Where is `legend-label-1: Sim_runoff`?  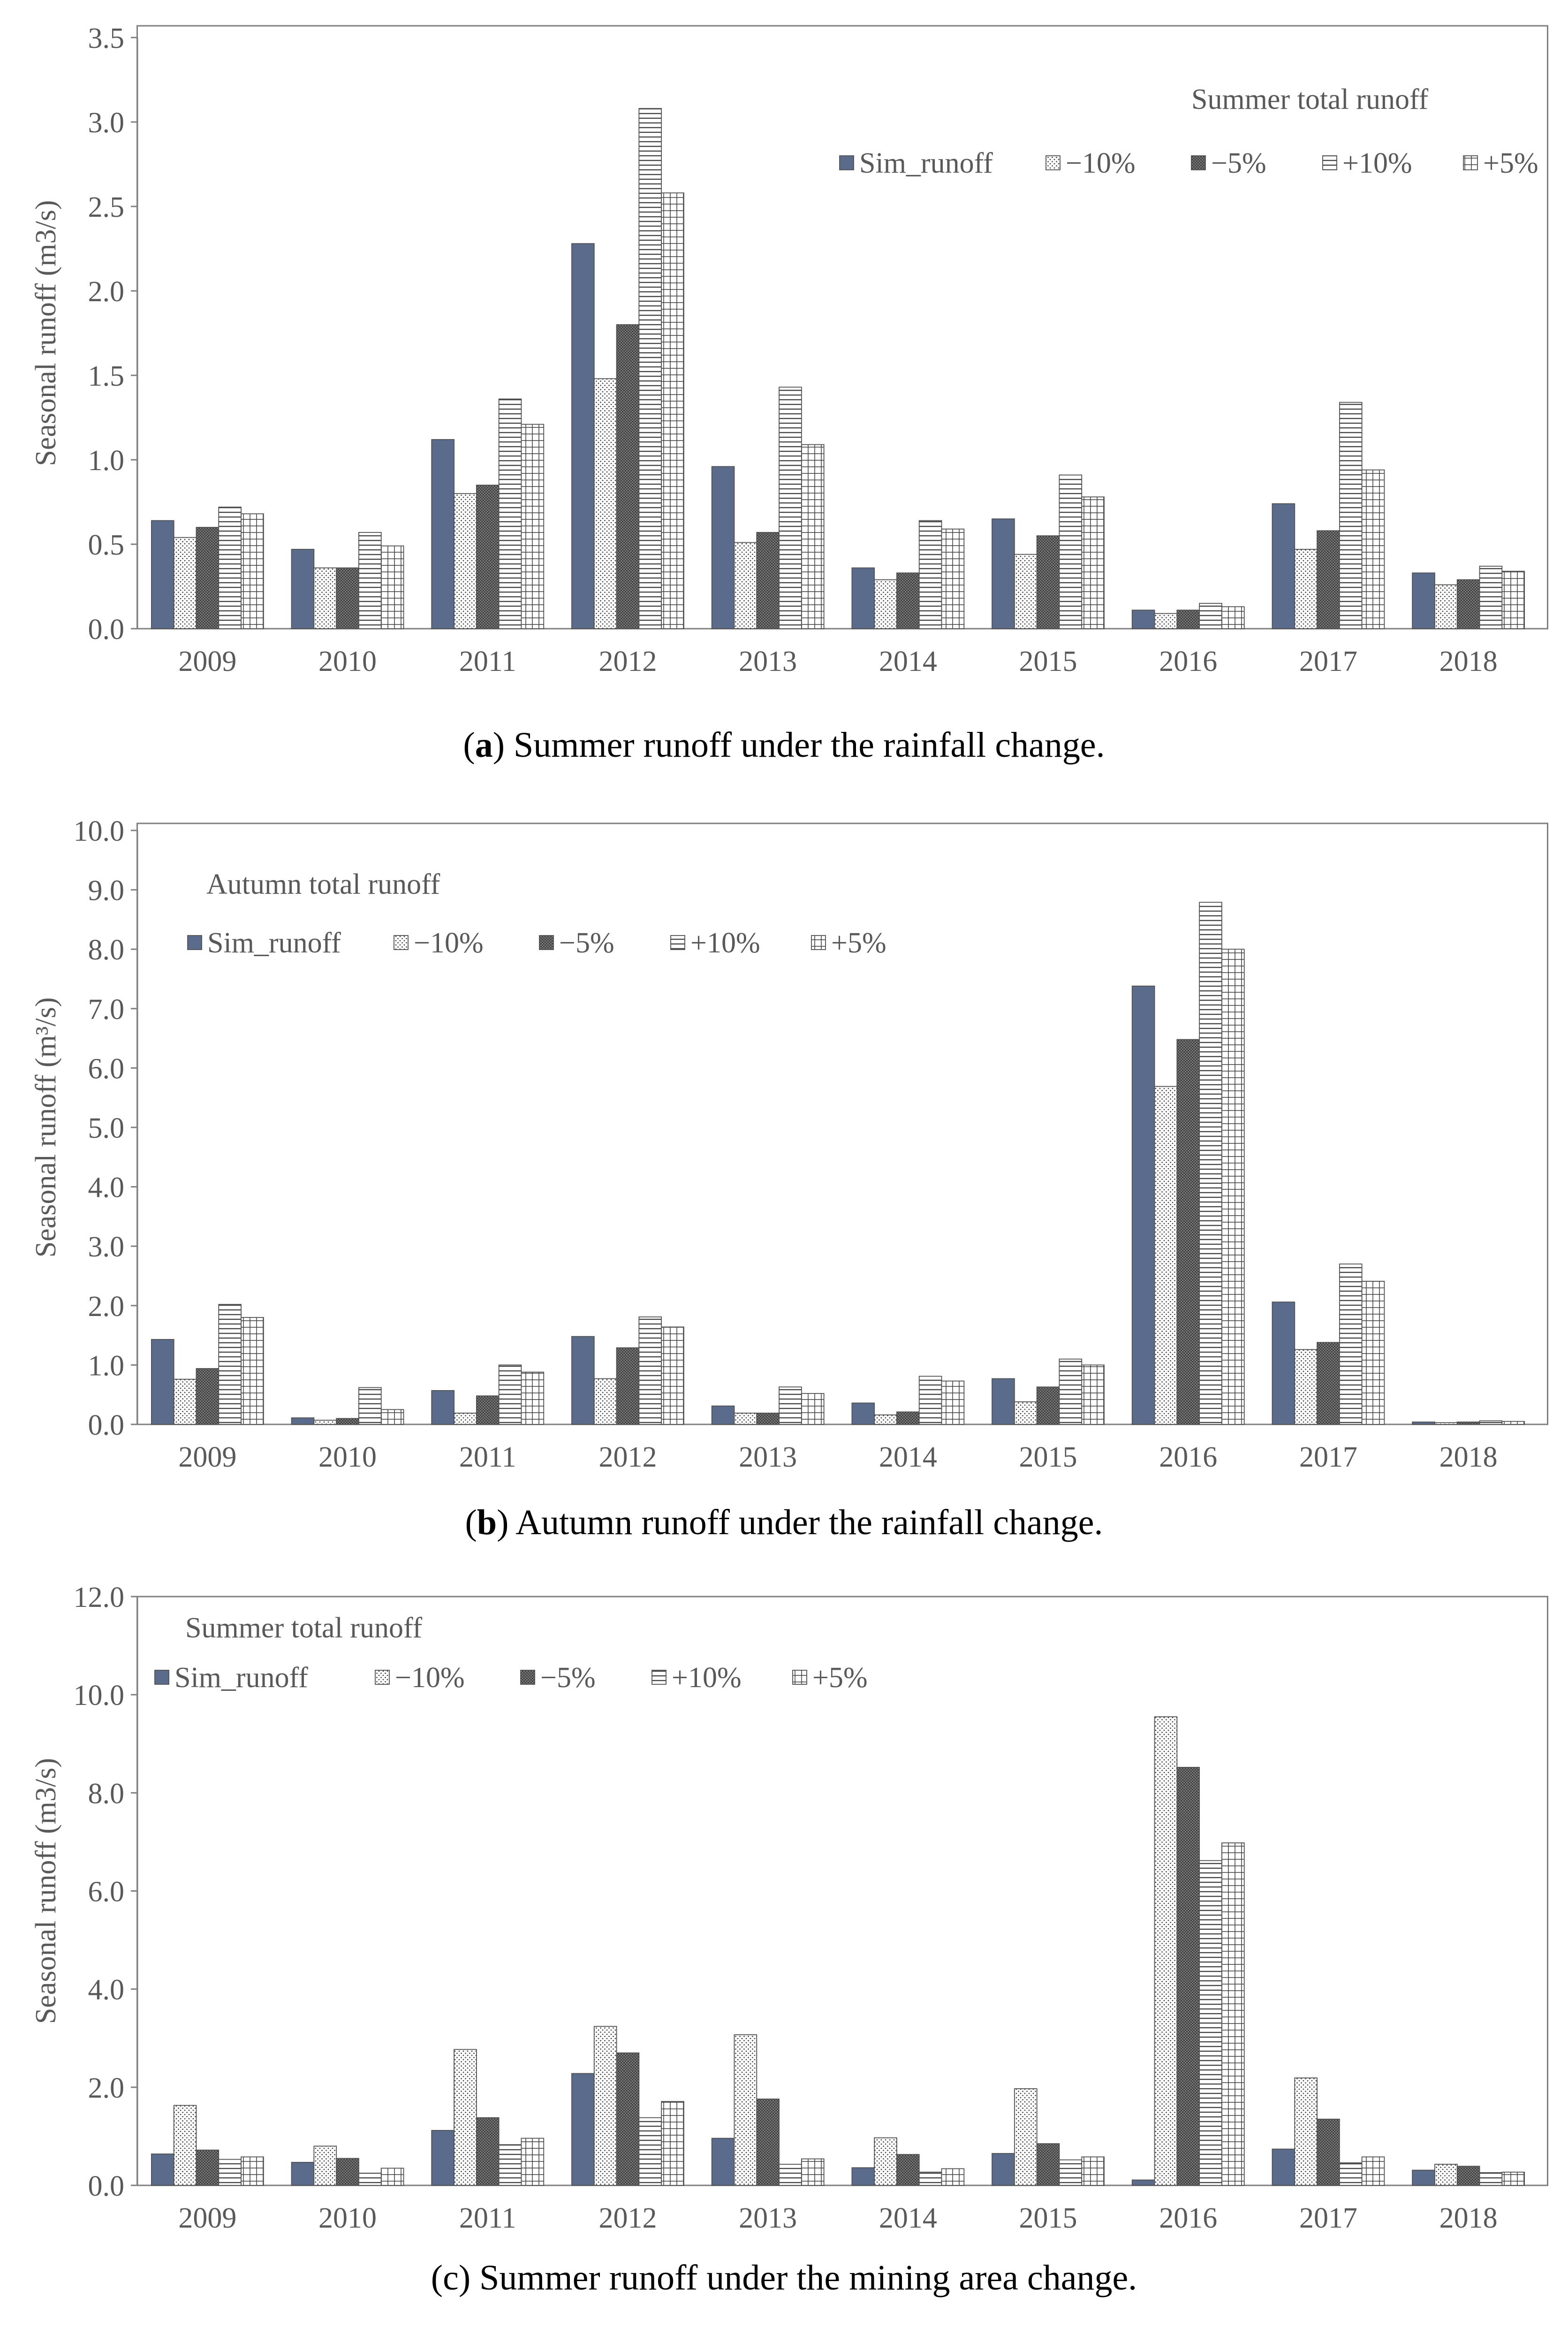 legend-label-1: Sim_runoff is located at coordinates (241, 1678).